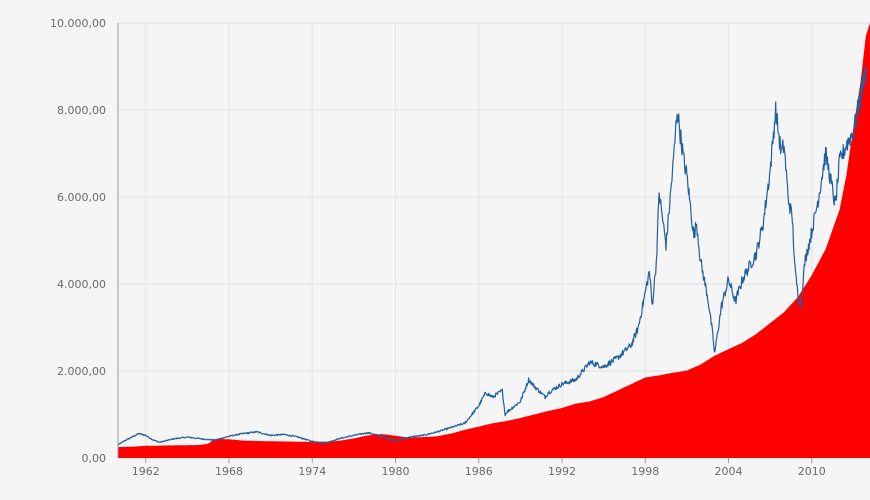 The height and width of the screenshot is (500, 870). I want to click on y-tick-label-2: 4.000,00, so click(81, 284).